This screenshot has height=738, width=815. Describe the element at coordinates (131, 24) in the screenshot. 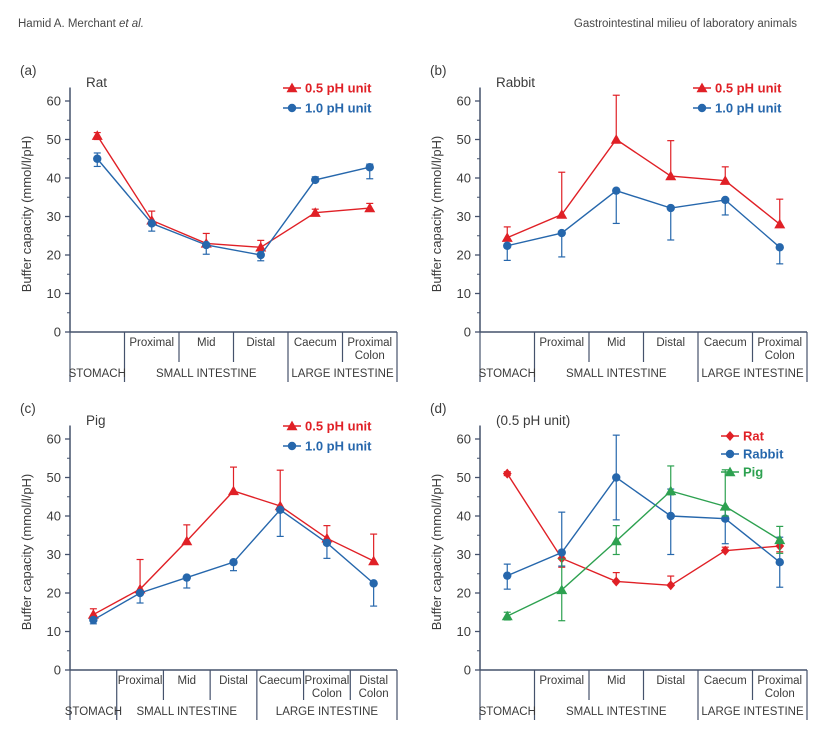

I see `running-author-etal: et al.` at that location.